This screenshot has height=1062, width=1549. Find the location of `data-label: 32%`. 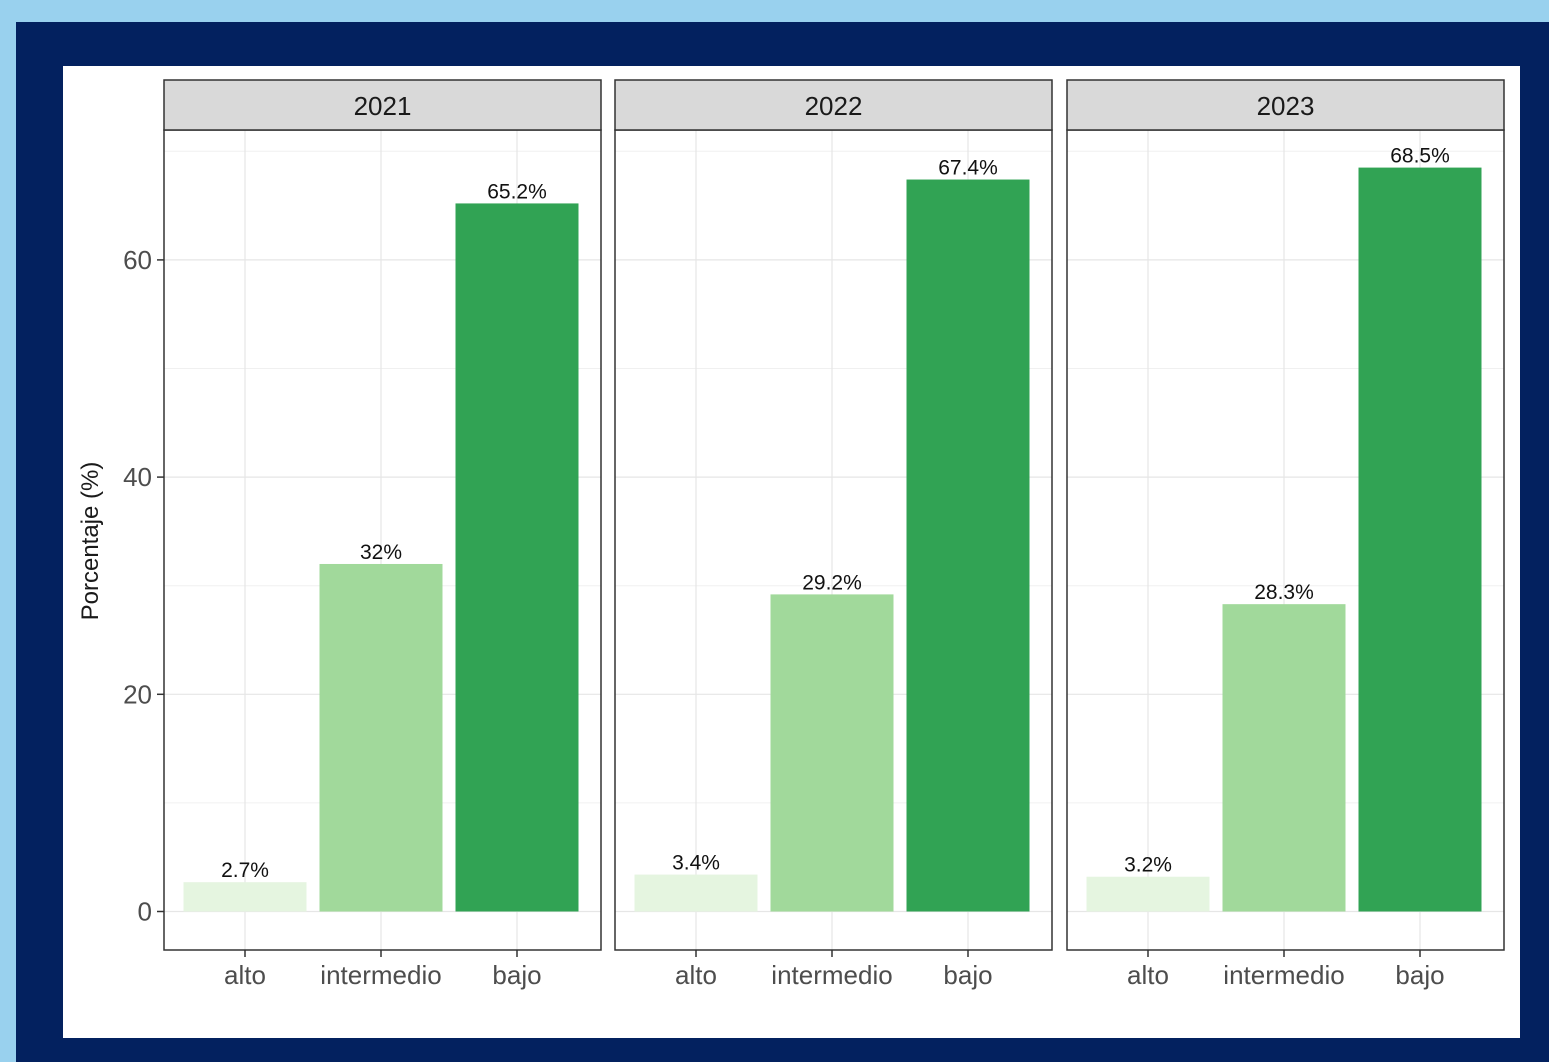

data-label: 32% is located at coordinates (381, 552).